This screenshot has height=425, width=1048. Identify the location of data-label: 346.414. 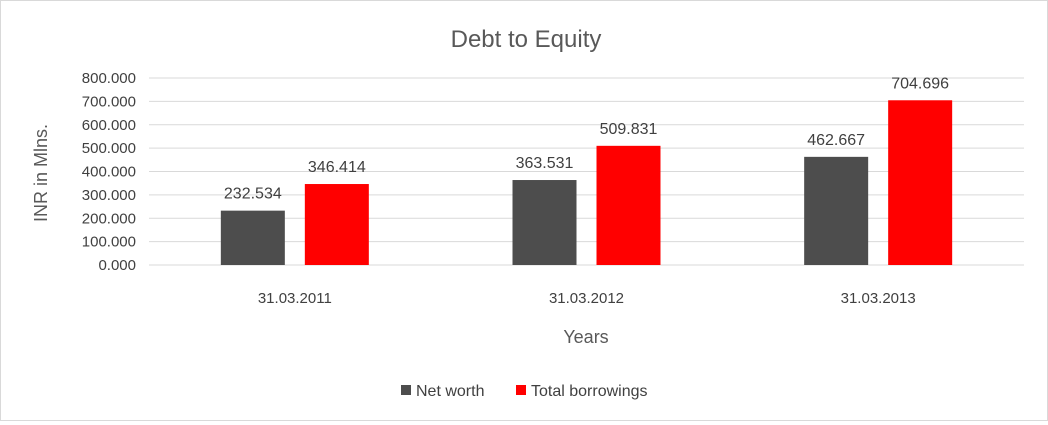
(337, 167).